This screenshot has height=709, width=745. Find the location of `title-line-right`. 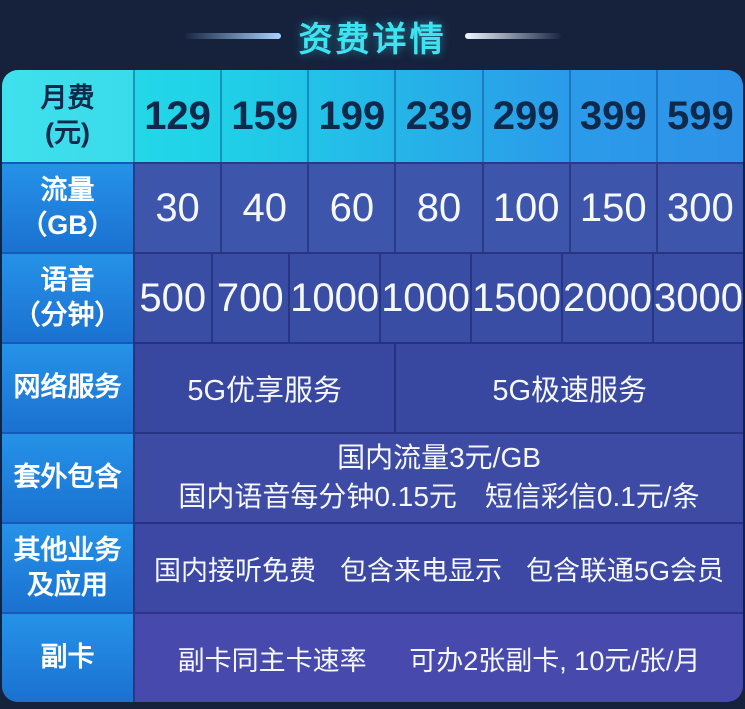

title-line-right is located at coordinates (512, 36).